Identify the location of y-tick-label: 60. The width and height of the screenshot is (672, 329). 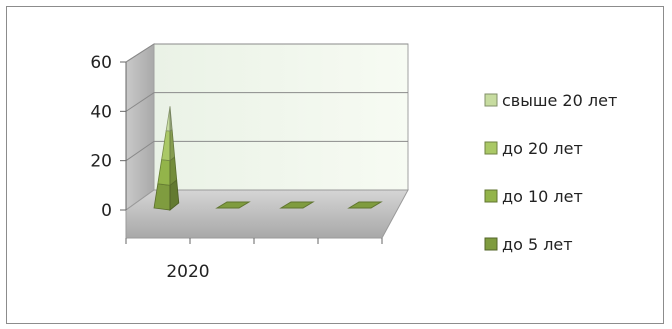
(101, 63).